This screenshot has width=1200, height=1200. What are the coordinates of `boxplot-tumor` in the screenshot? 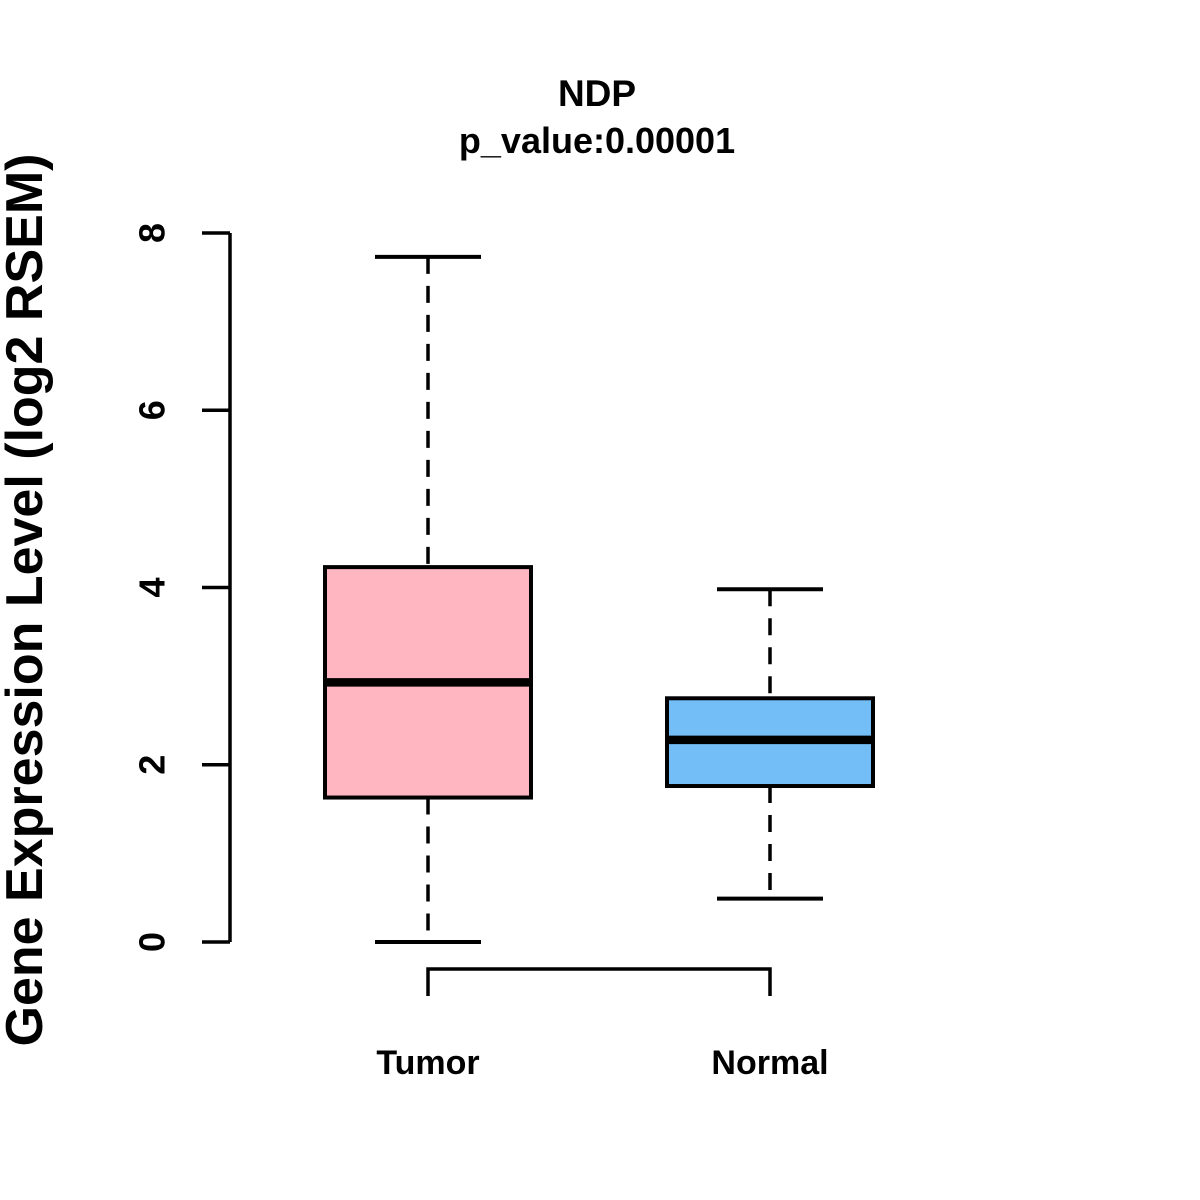 It's located at (428, 599).